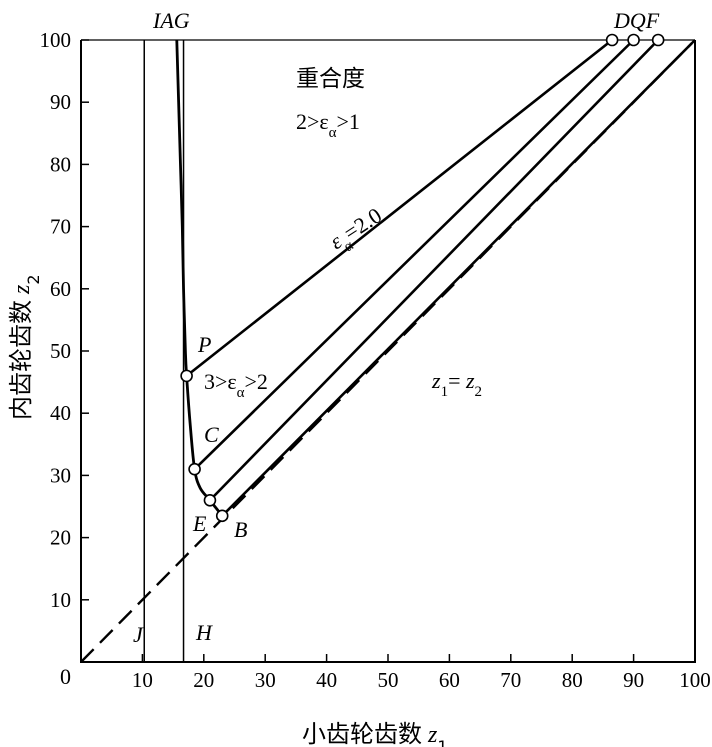 This screenshot has height=747, width=712. What do you see at coordinates (362, 733) in the screenshot?
I see `x-title-text: 小齿轮齿数` at bounding box center [362, 733].